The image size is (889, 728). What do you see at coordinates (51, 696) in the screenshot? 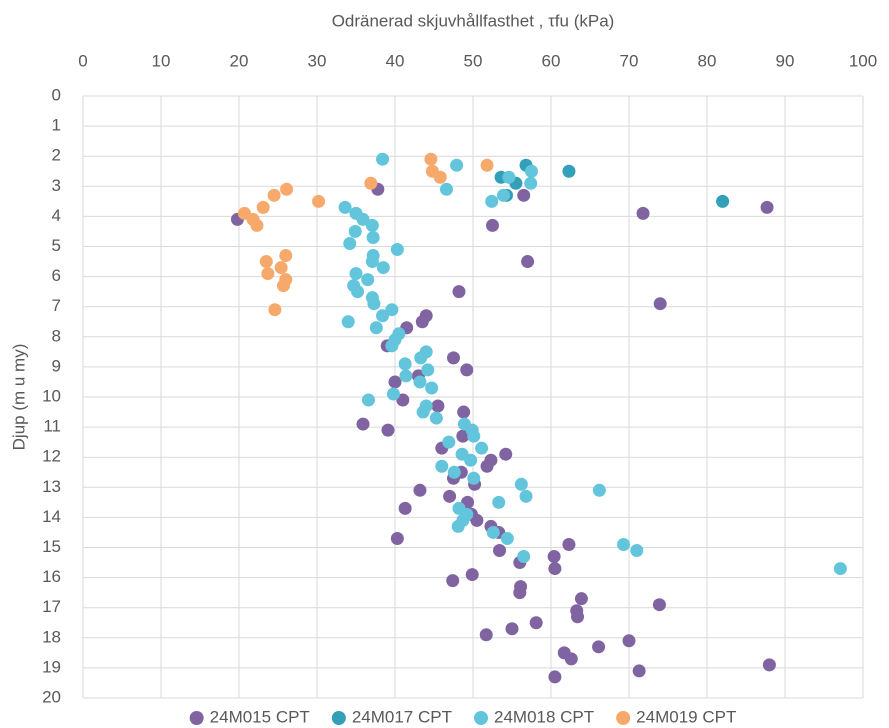
I see `y-tick-label: 20` at bounding box center [51, 696].